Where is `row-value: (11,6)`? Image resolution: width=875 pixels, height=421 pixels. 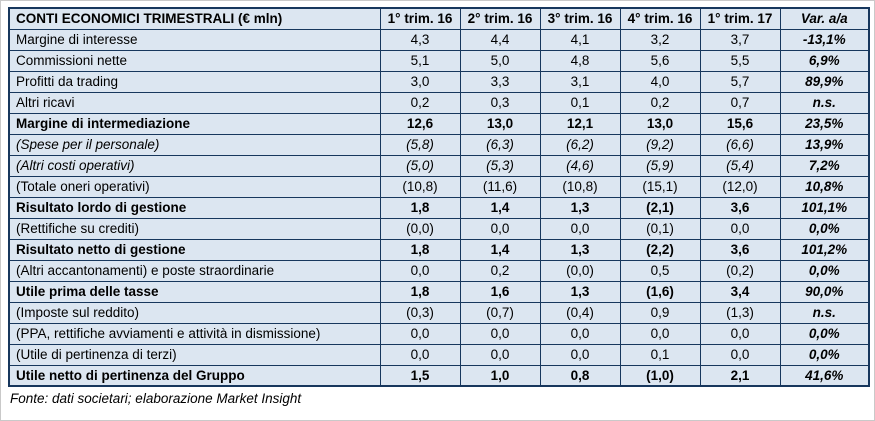
row-value: (11,6) is located at coordinates (500, 186).